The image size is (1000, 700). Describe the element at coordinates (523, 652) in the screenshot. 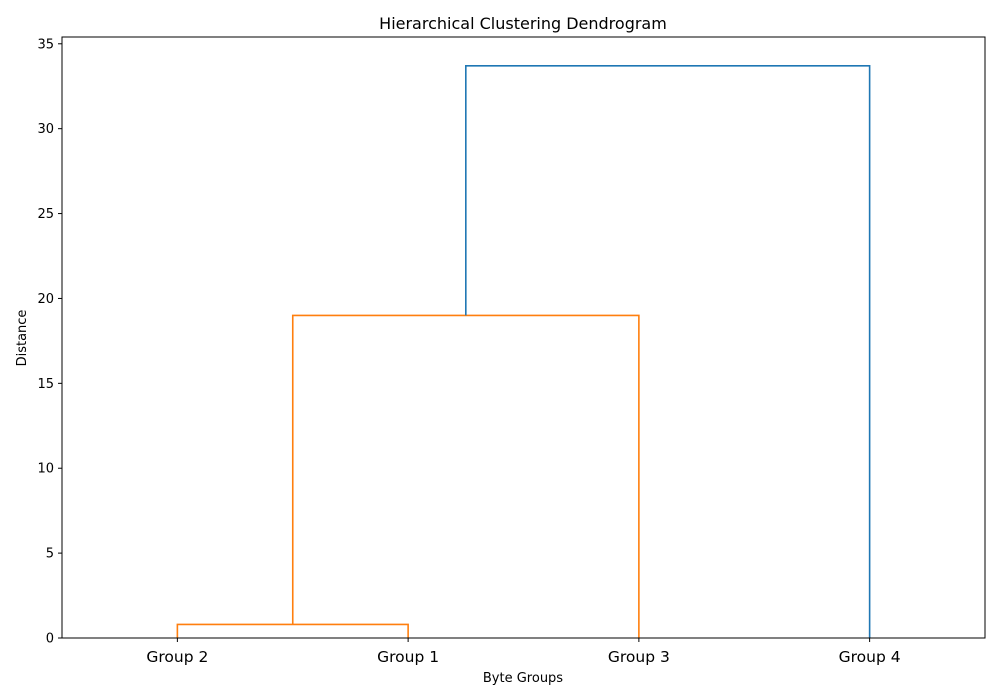

I see `x-axis: Group 2 Group 1 Group 3 Group 4` at that location.